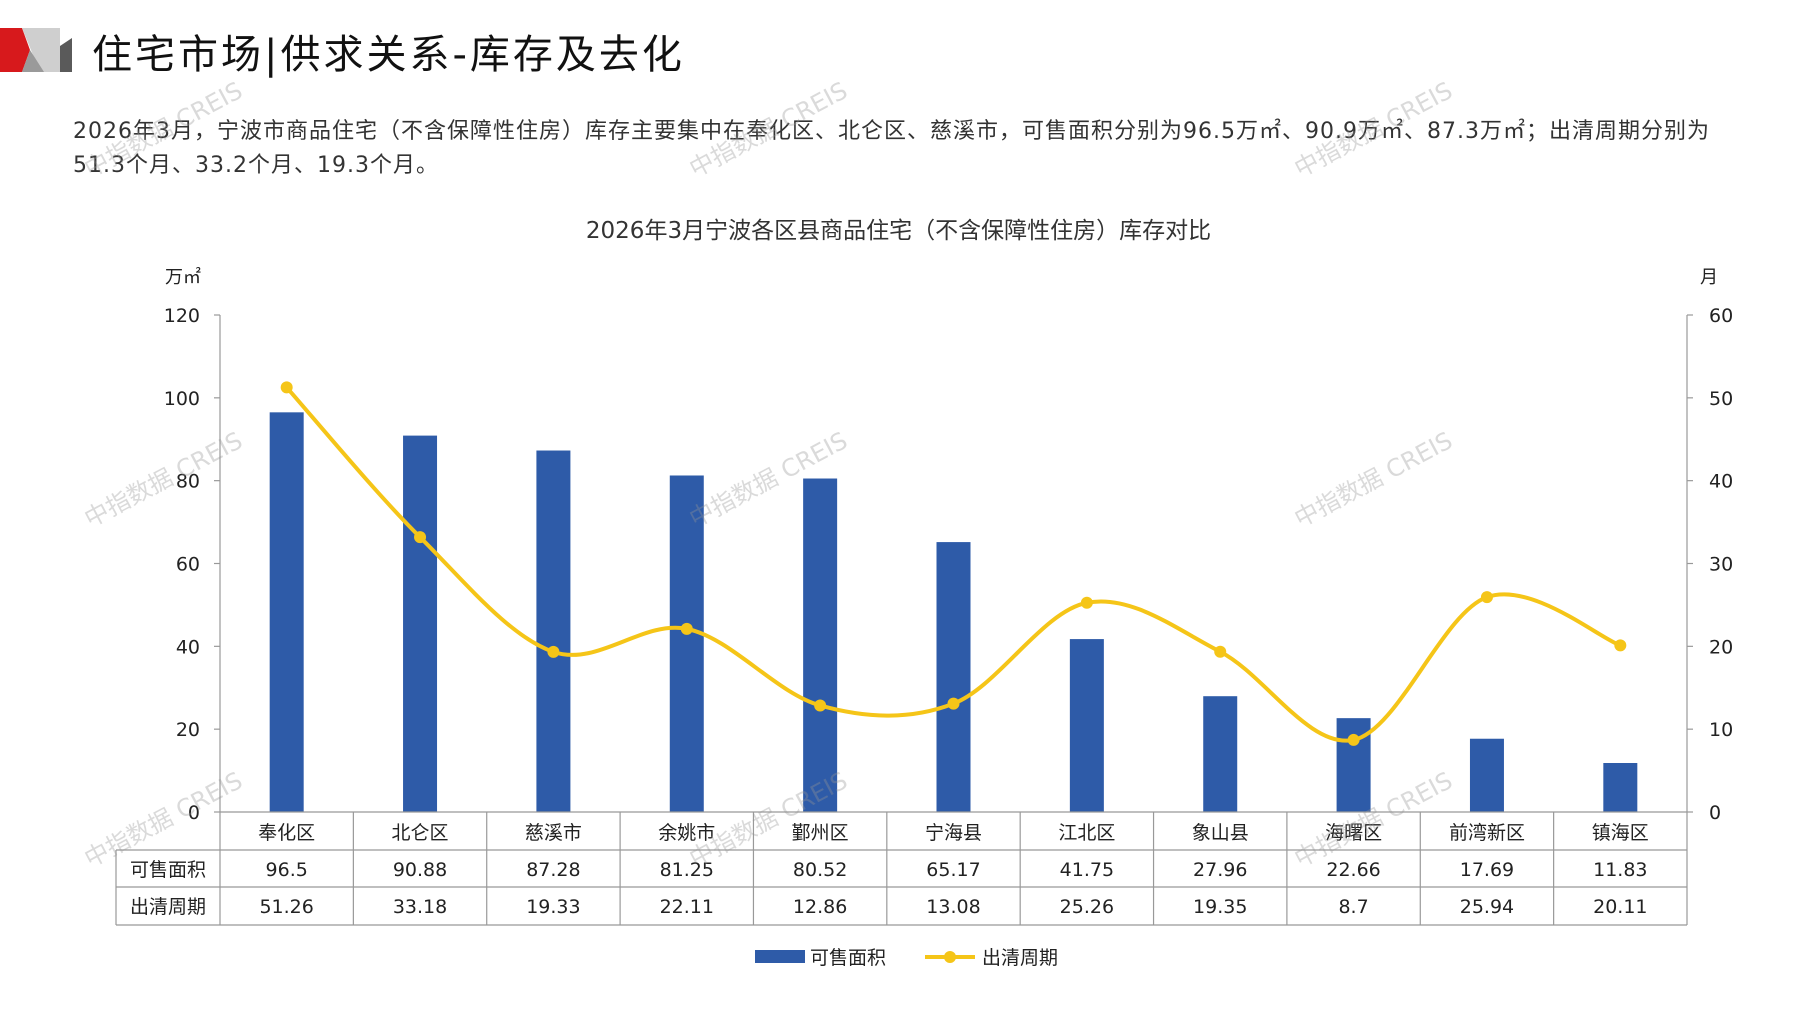 Image resolution: width=1797 pixels, height=1010 pixels. I want to click on line-value-cell: 51.26, so click(286, 907).